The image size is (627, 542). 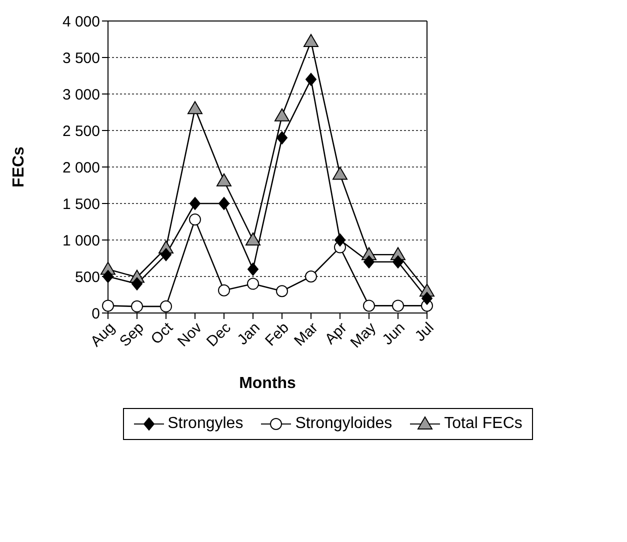 I want to click on x-tick-label: Nov, so click(x=190, y=334).